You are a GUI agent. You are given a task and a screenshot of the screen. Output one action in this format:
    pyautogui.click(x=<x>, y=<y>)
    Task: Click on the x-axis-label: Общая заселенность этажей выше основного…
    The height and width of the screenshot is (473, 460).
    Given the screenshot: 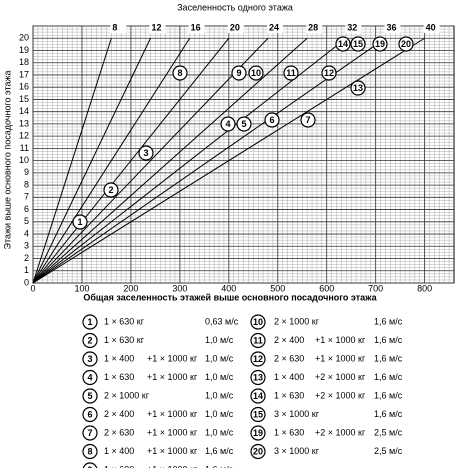 What is the action you would take?
    pyautogui.click(x=230, y=297)
    